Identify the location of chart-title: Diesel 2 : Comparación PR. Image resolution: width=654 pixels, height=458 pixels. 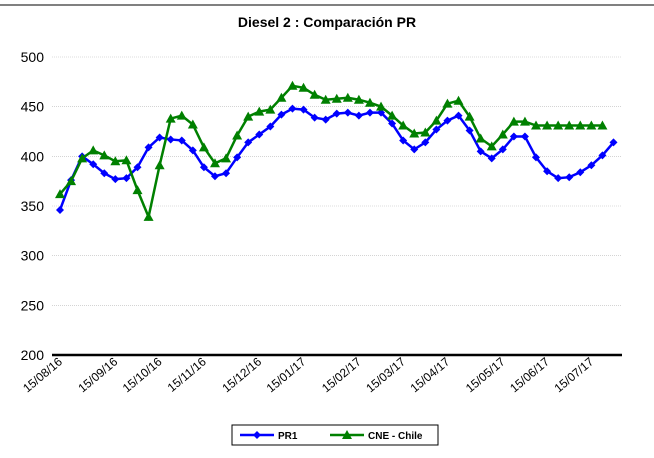
(327, 22).